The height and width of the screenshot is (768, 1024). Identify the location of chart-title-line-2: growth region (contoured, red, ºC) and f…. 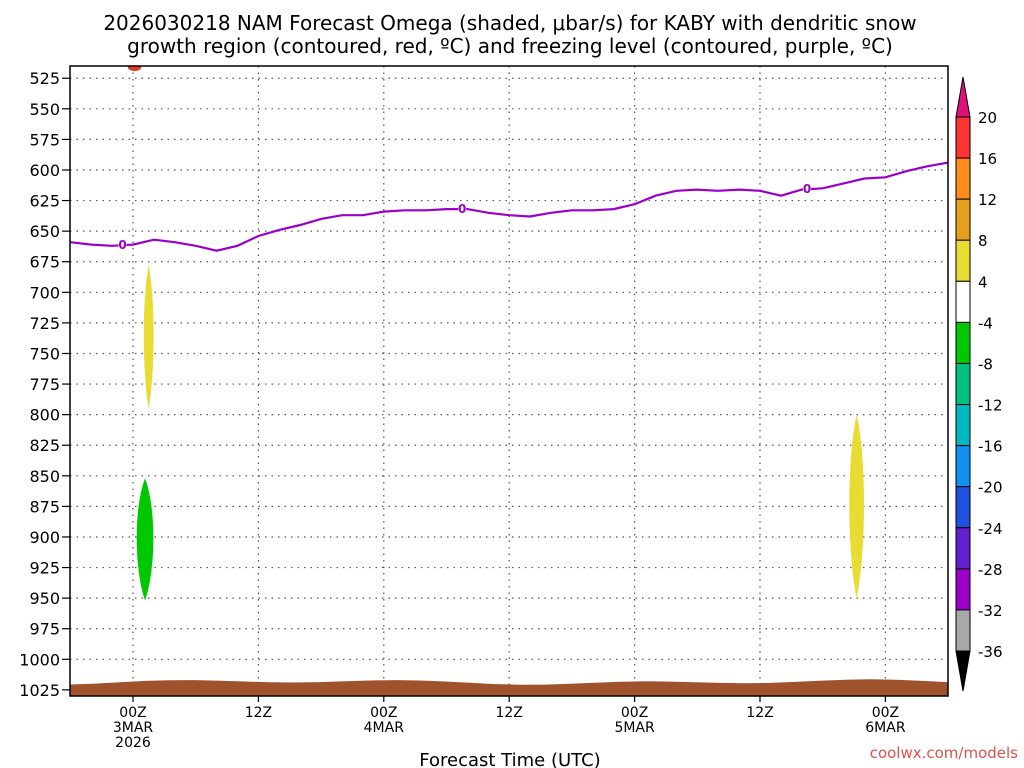
(510, 46).